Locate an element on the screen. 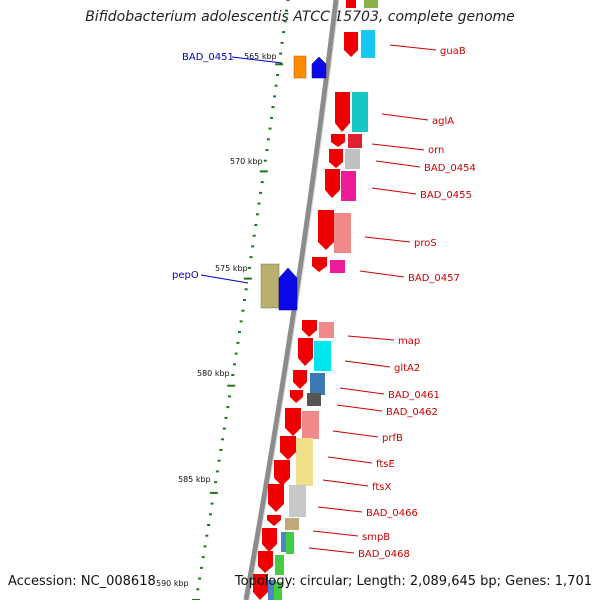  tick-label: 575 kbp is located at coordinates (231, 268).